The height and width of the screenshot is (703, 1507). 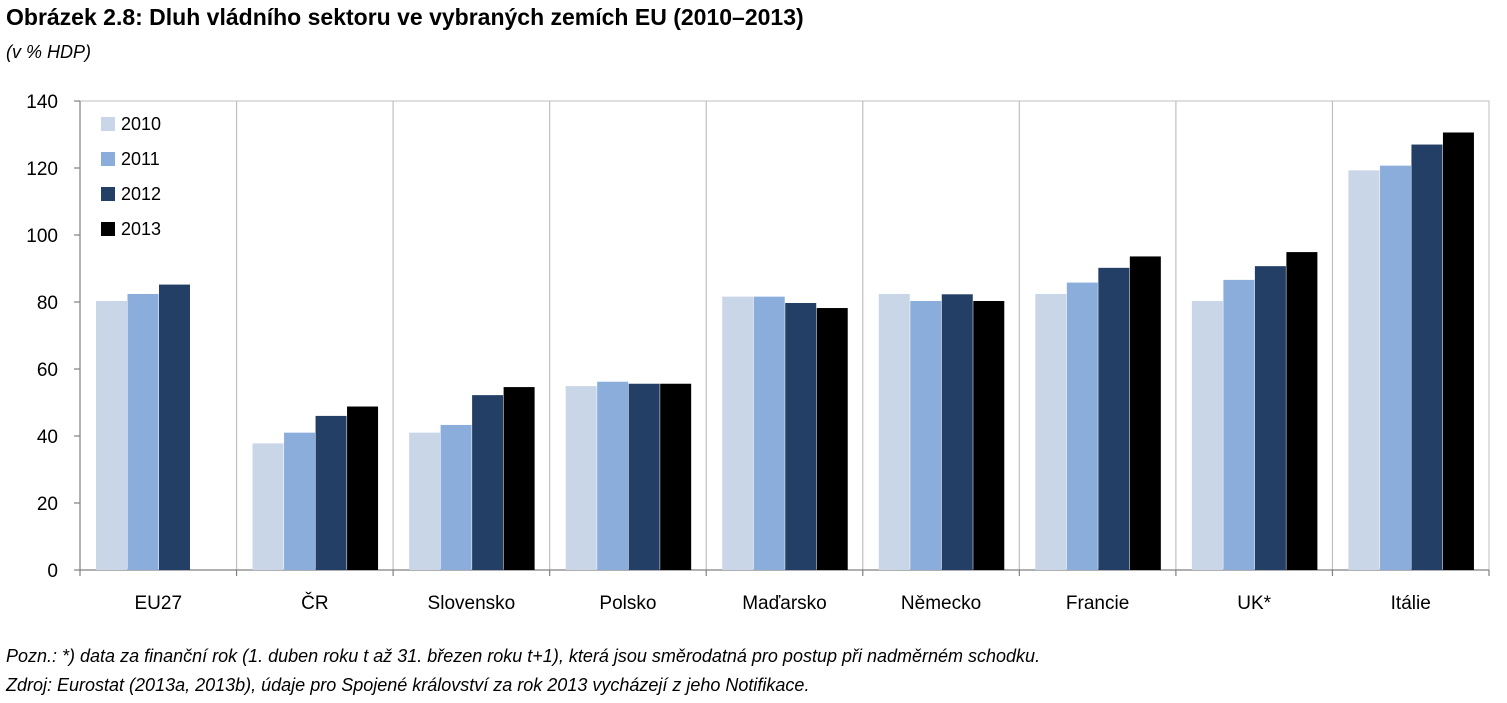 What do you see at coordinates (108, 124) in the screenshot?
I see `legend-swatch-2010` at bounding box center [108, 124].